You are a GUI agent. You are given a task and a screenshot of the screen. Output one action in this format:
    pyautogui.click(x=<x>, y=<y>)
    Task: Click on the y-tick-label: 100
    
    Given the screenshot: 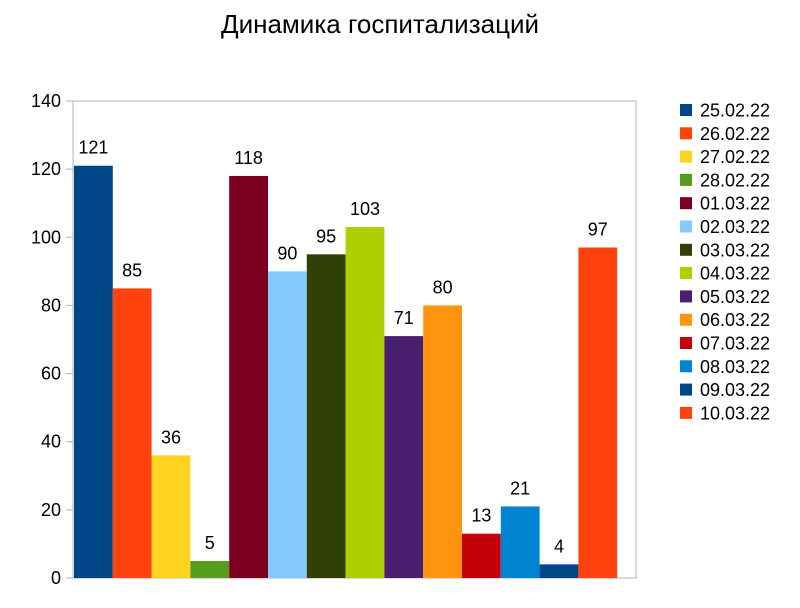 What is the action you would take?
    pyautogui.click(x=46, y=237)
    